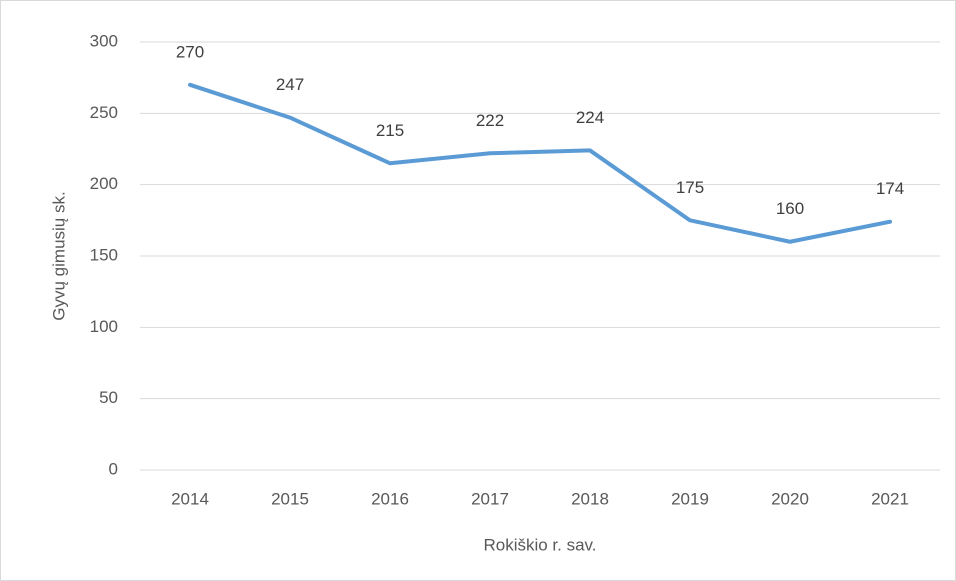 Image resolution: width=956 pixels, height=581 pixels. Describe the element at coordinates (58, 255) in the screenshot. I see `y-axis-title: Gyvų gimusių sk.` at that location.